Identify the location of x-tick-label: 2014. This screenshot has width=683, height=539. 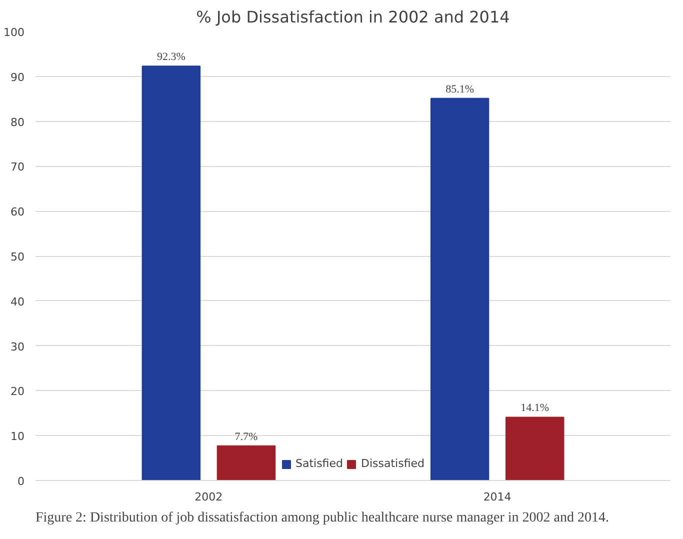
(497, 497).